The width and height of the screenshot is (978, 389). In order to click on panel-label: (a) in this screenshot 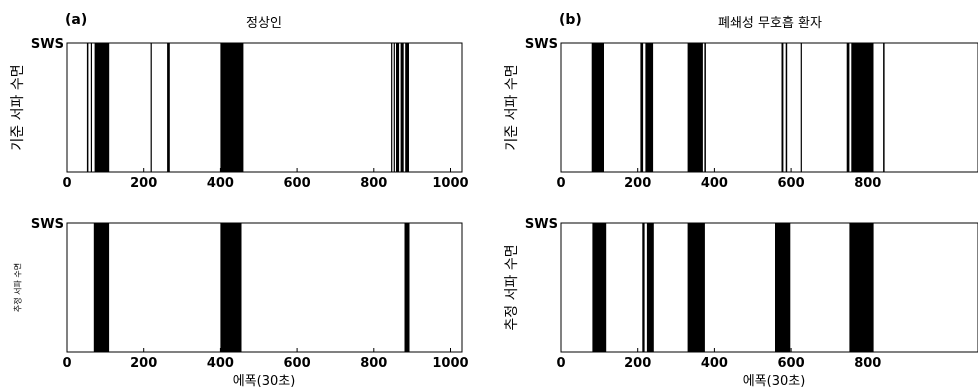, I will do `click(76, 20)`.